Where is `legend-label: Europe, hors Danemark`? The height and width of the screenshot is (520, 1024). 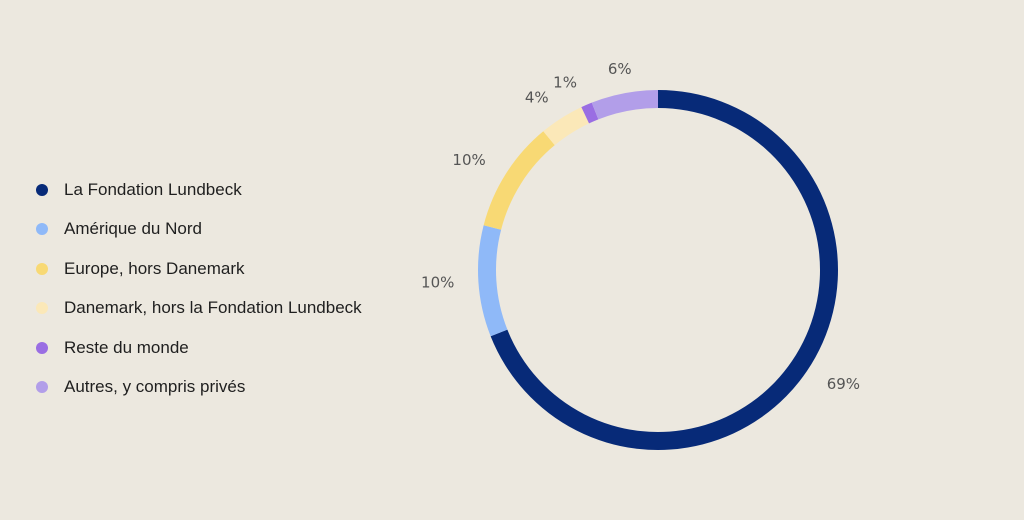
legend-label: Europe, hors Danemark is located at coordinates (154, 268).